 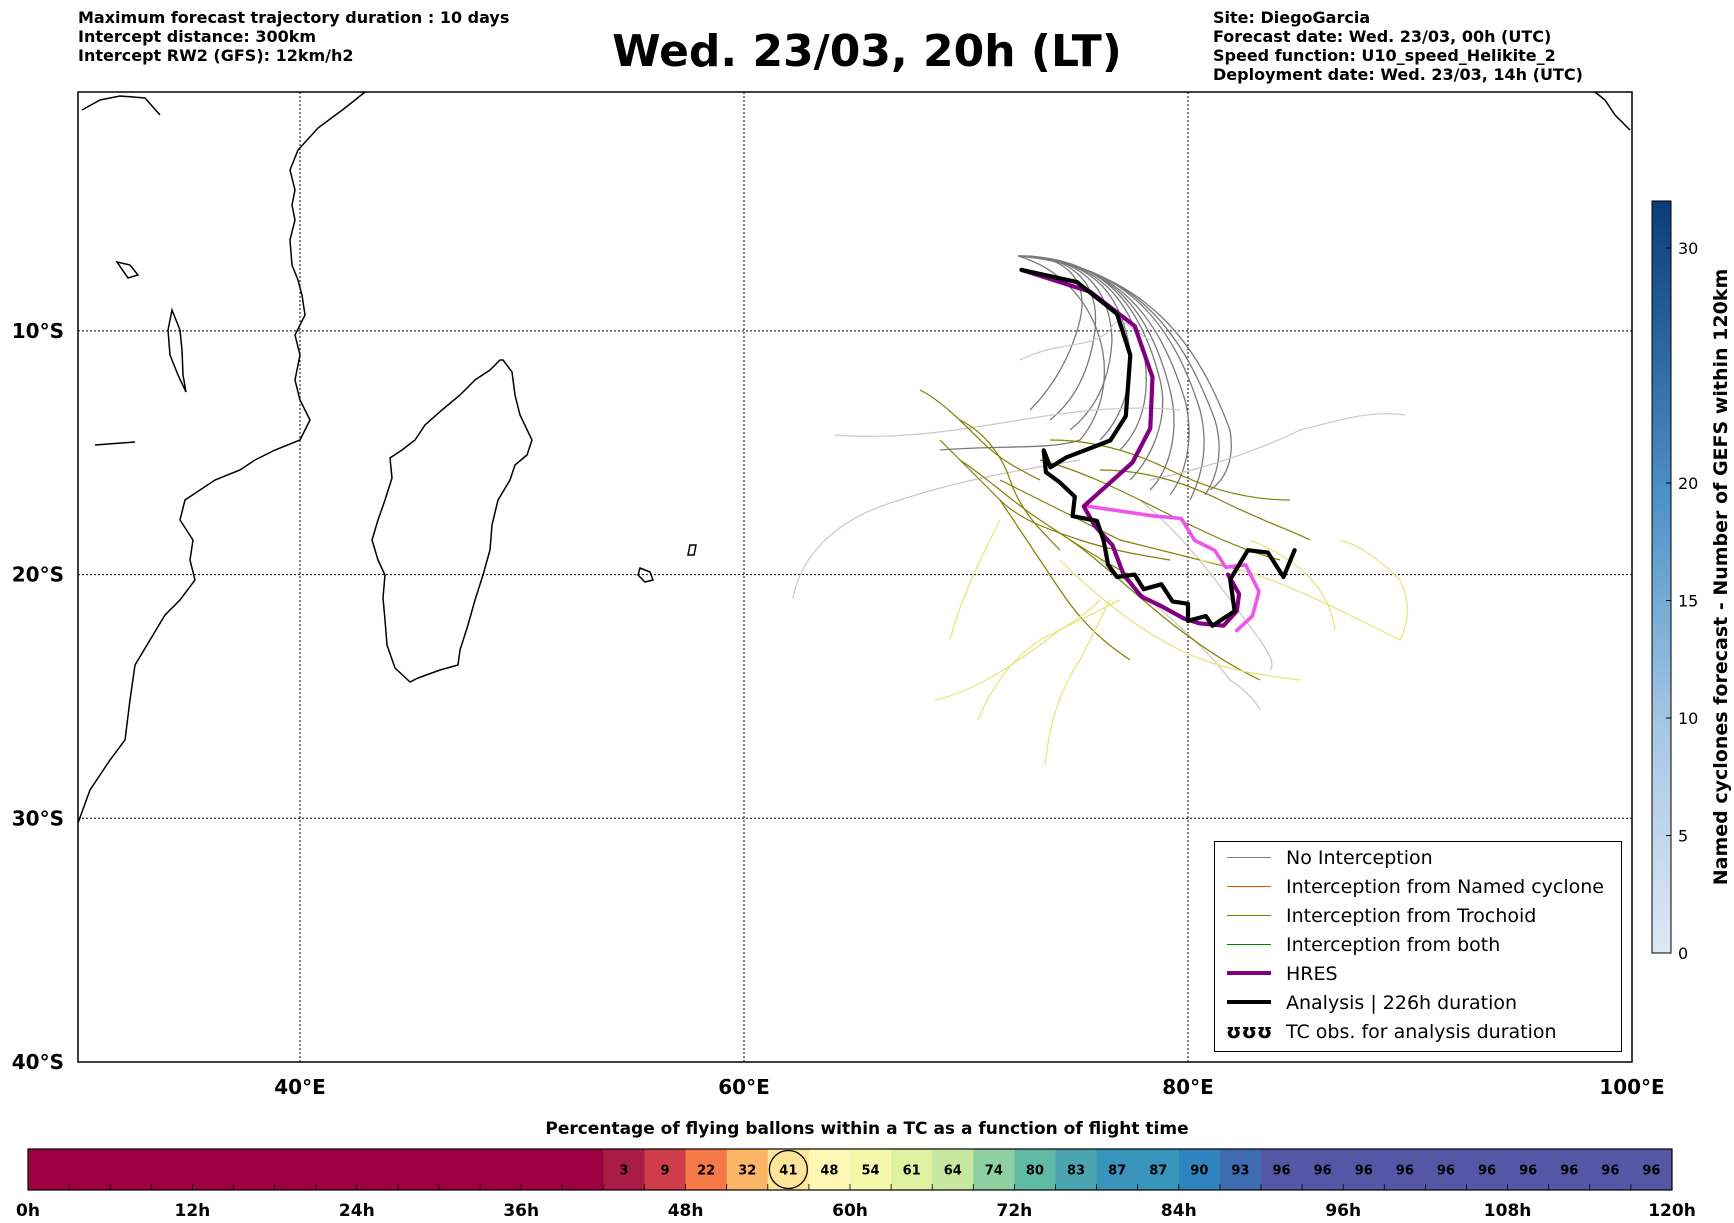 I want to click on legend-item: Analysis | 226h duration, so click(x=1420, y=1003).